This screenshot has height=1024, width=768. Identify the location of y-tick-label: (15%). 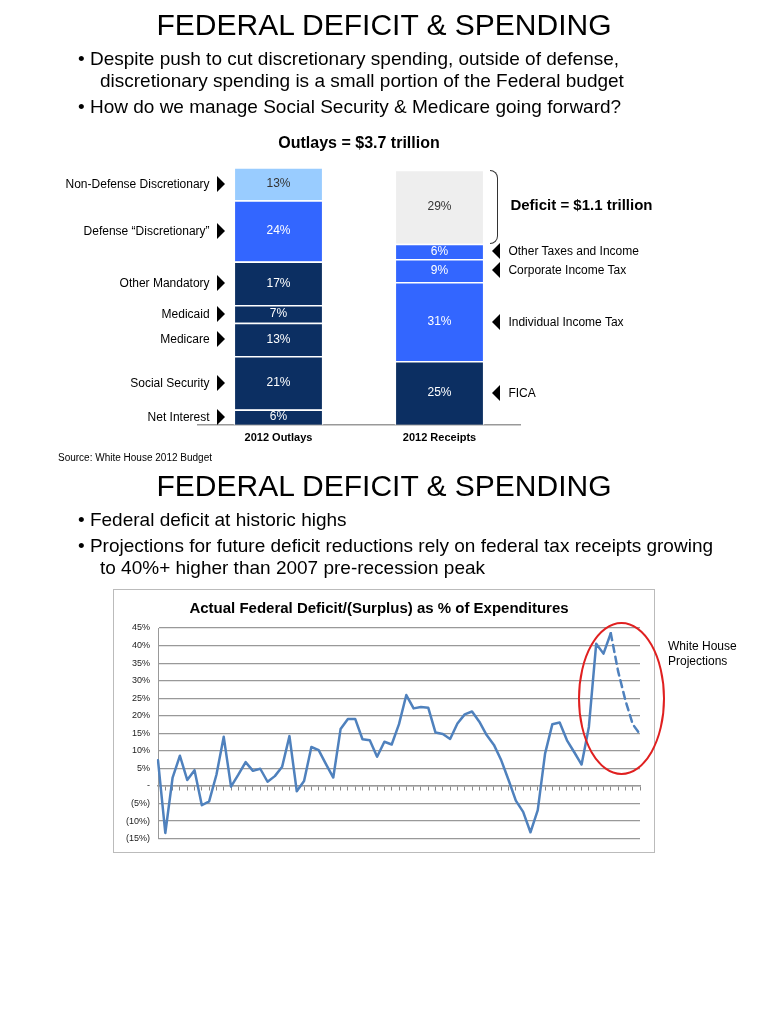
(138, 838).